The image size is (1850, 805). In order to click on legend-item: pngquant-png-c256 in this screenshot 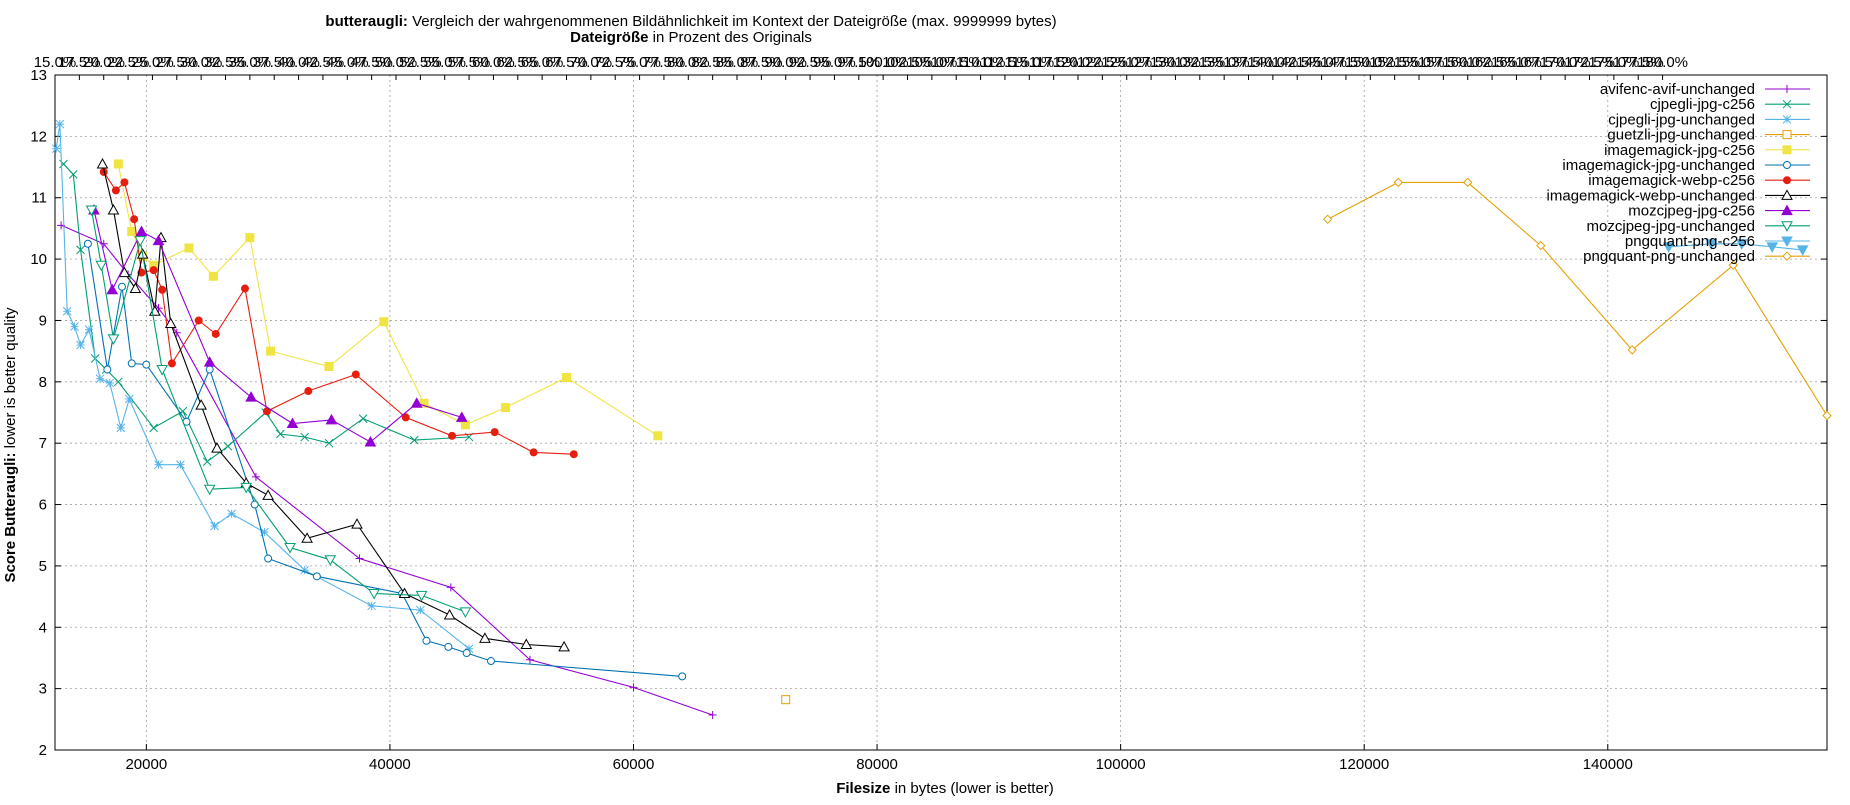, I will do `click(1717, 241)`.